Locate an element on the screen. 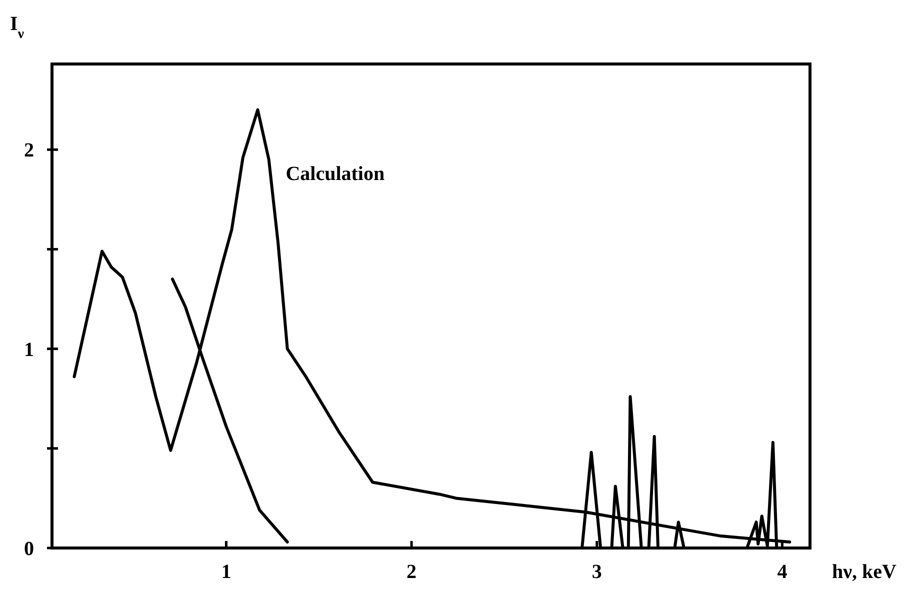 Image resolution: width=920 pixels, height=593 pixels. x-tick-label: 3 is located at coordinates (597, 572).